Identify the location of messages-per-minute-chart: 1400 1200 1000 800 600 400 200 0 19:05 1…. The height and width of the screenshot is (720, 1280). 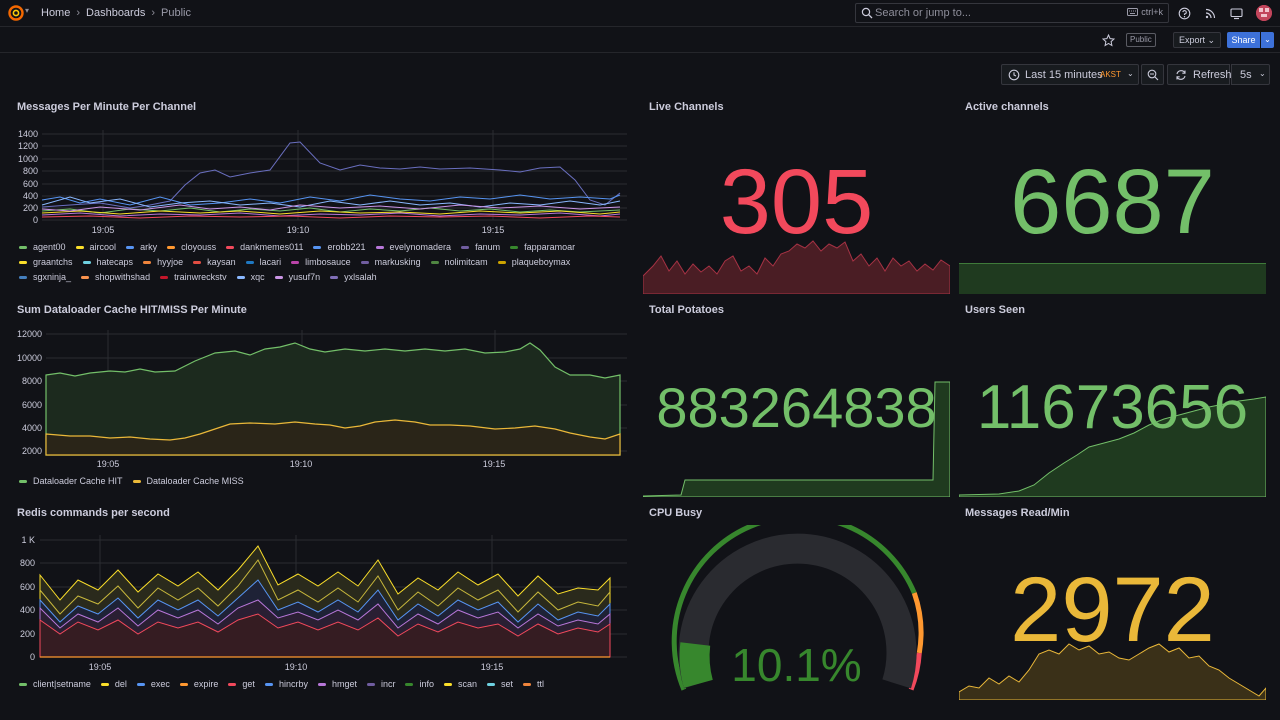
(320, 182).